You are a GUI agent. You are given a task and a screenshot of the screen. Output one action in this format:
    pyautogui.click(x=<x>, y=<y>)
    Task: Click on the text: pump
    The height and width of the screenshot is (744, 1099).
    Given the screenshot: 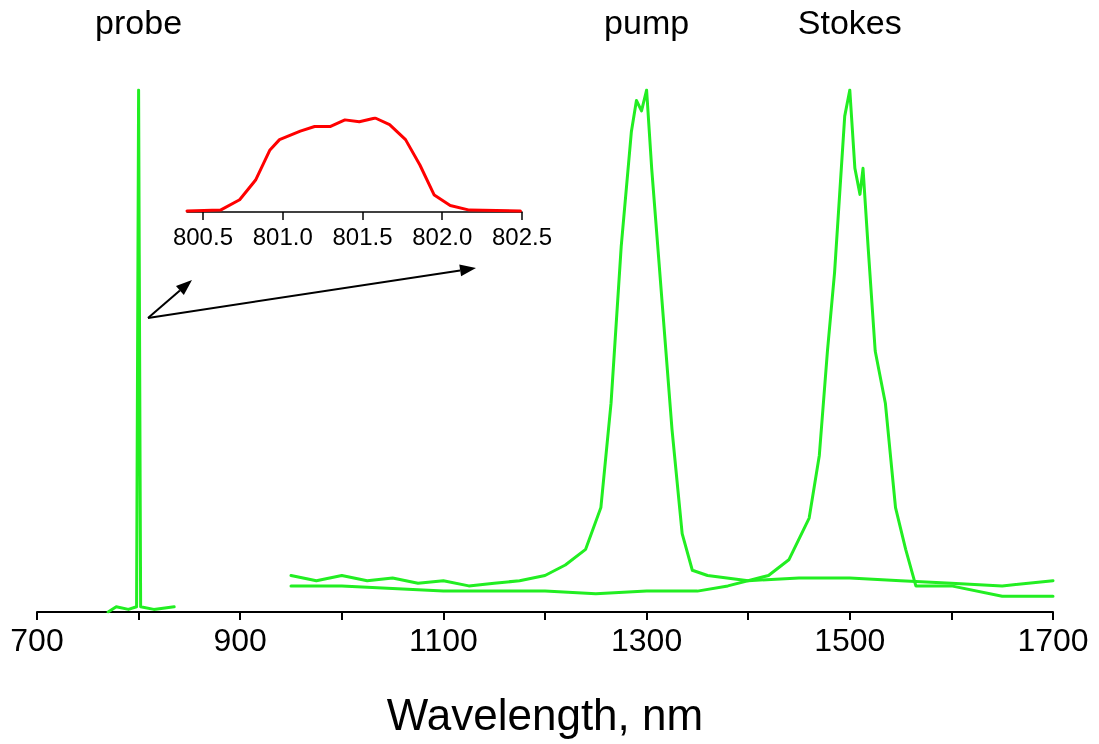 What is the action you would take?
    pyautogui.click(x=647, y=22)
    